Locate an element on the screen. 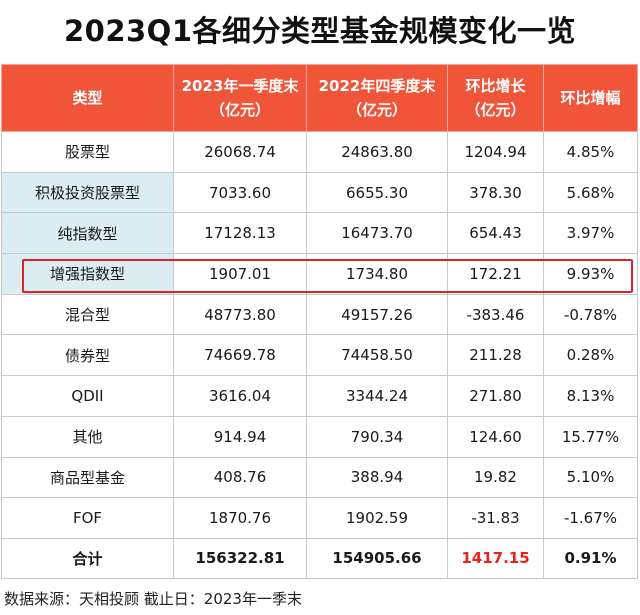 The height and width of the screenshot is (615, 640). table-row: 纯指数型 17128.13 16473.70 654.43 3.97% is located at coordinates (319, 233).